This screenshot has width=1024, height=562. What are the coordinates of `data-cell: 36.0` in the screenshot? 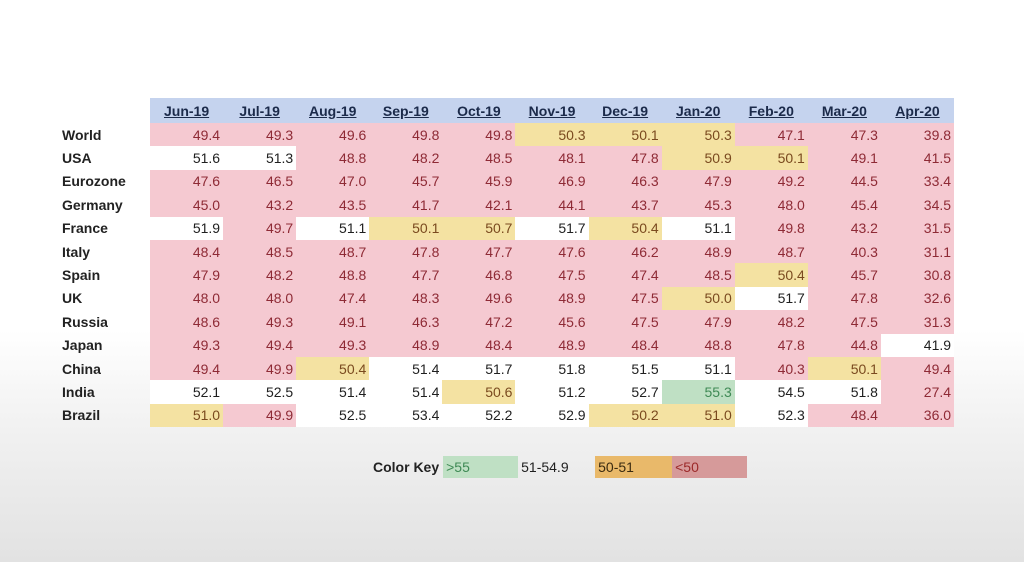 It's located at (917, 415).